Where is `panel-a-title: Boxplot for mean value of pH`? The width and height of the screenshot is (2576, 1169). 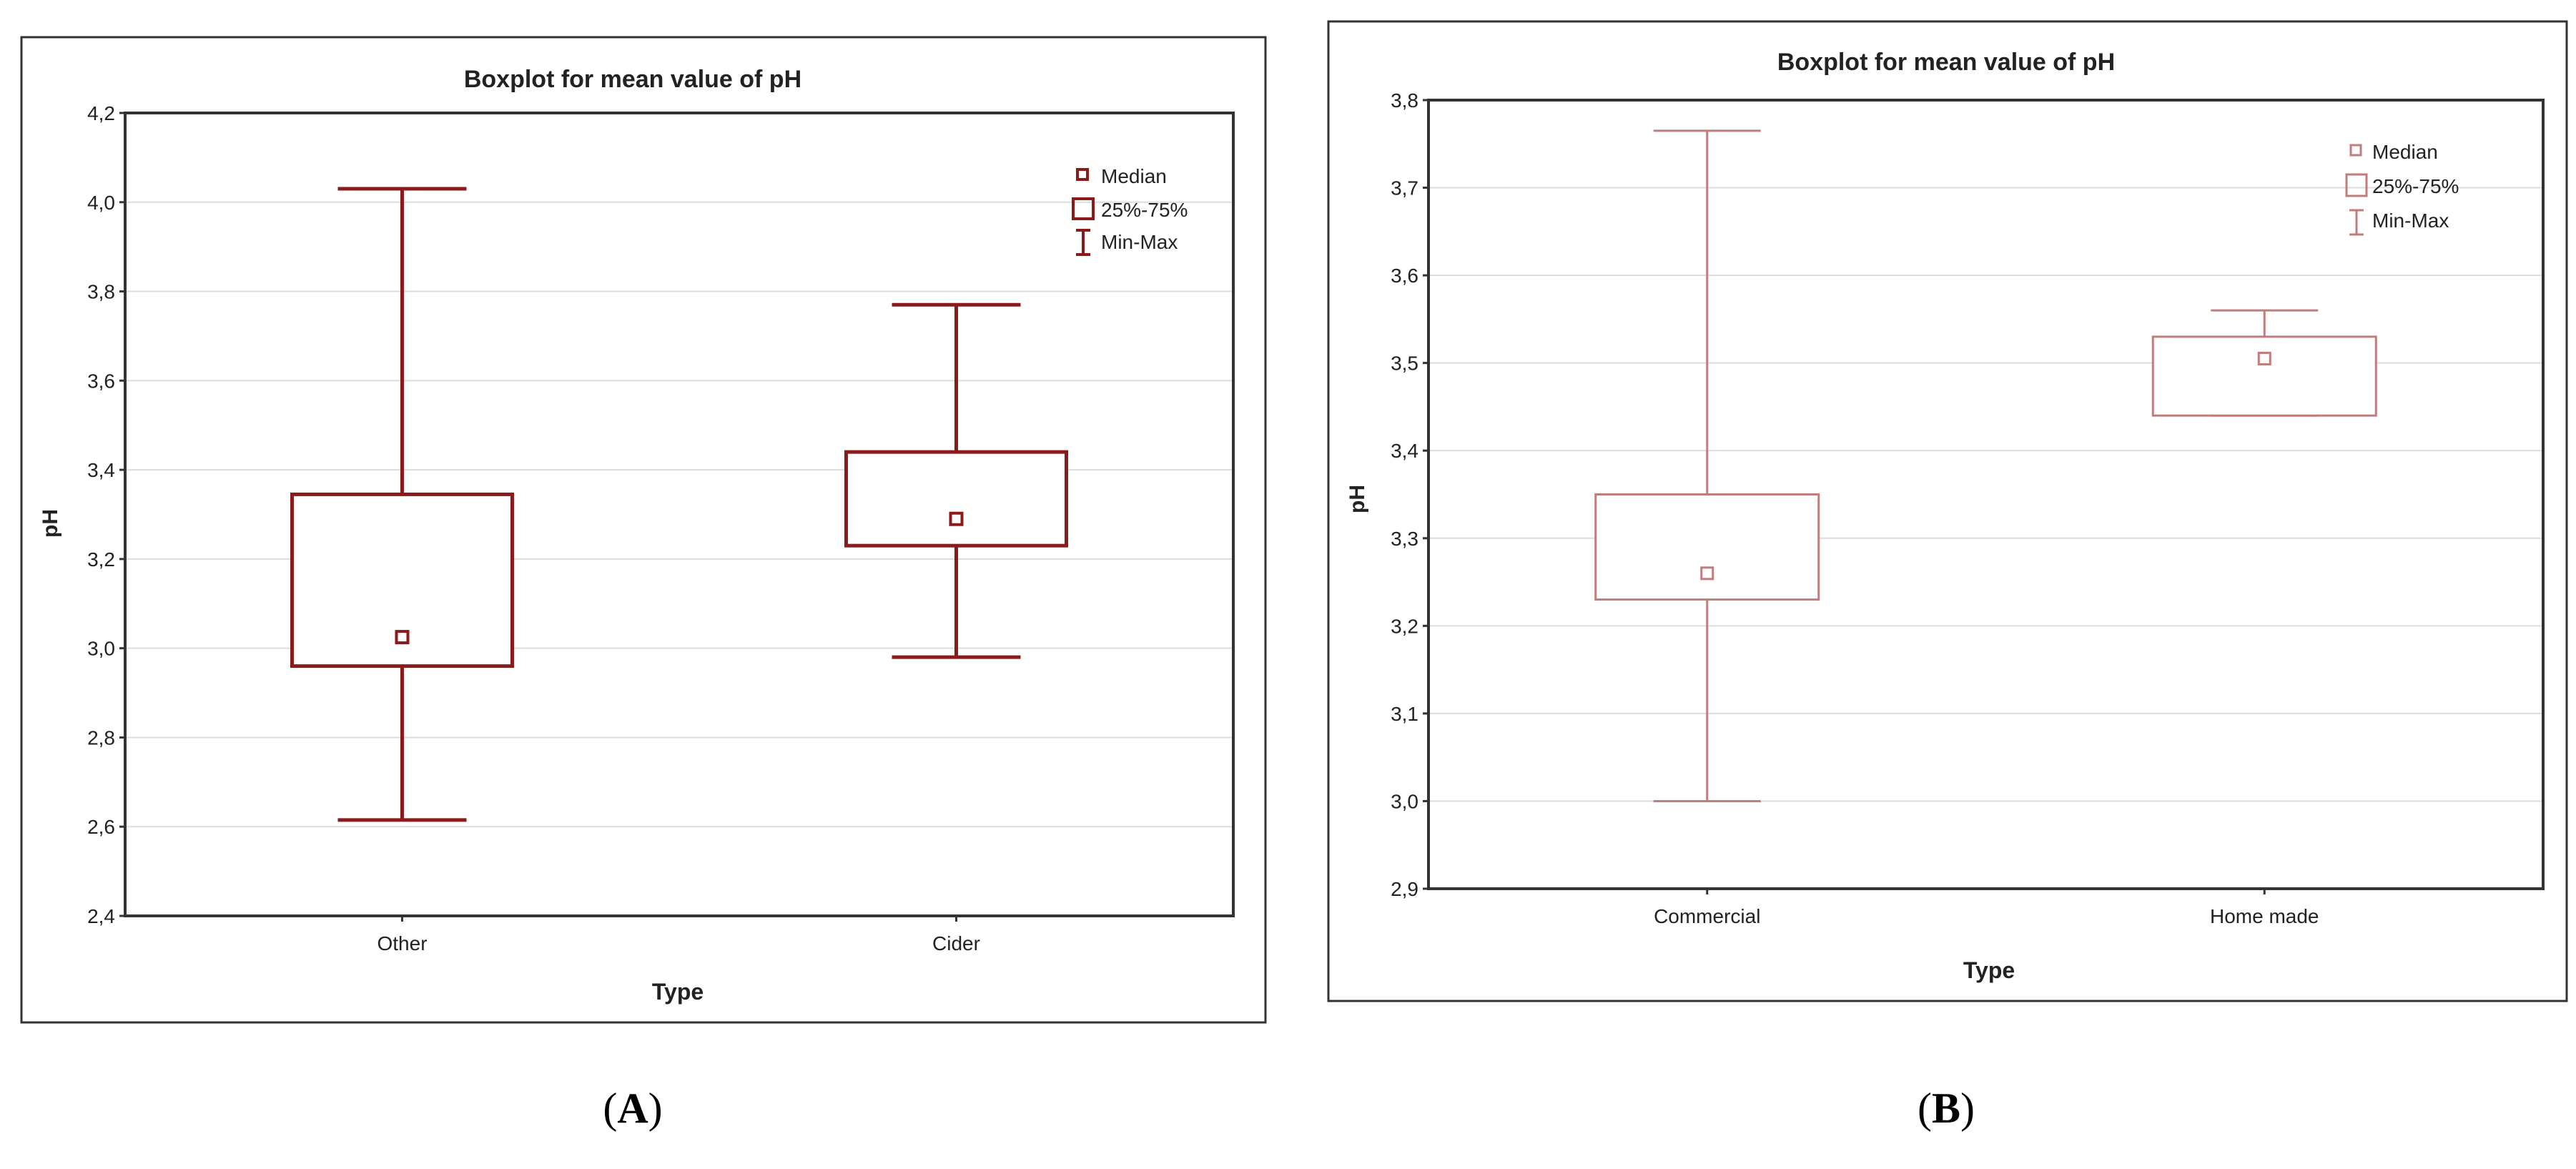
panel-a-title: Boxplot for mean value of pH is located at coordinates (632, 79).